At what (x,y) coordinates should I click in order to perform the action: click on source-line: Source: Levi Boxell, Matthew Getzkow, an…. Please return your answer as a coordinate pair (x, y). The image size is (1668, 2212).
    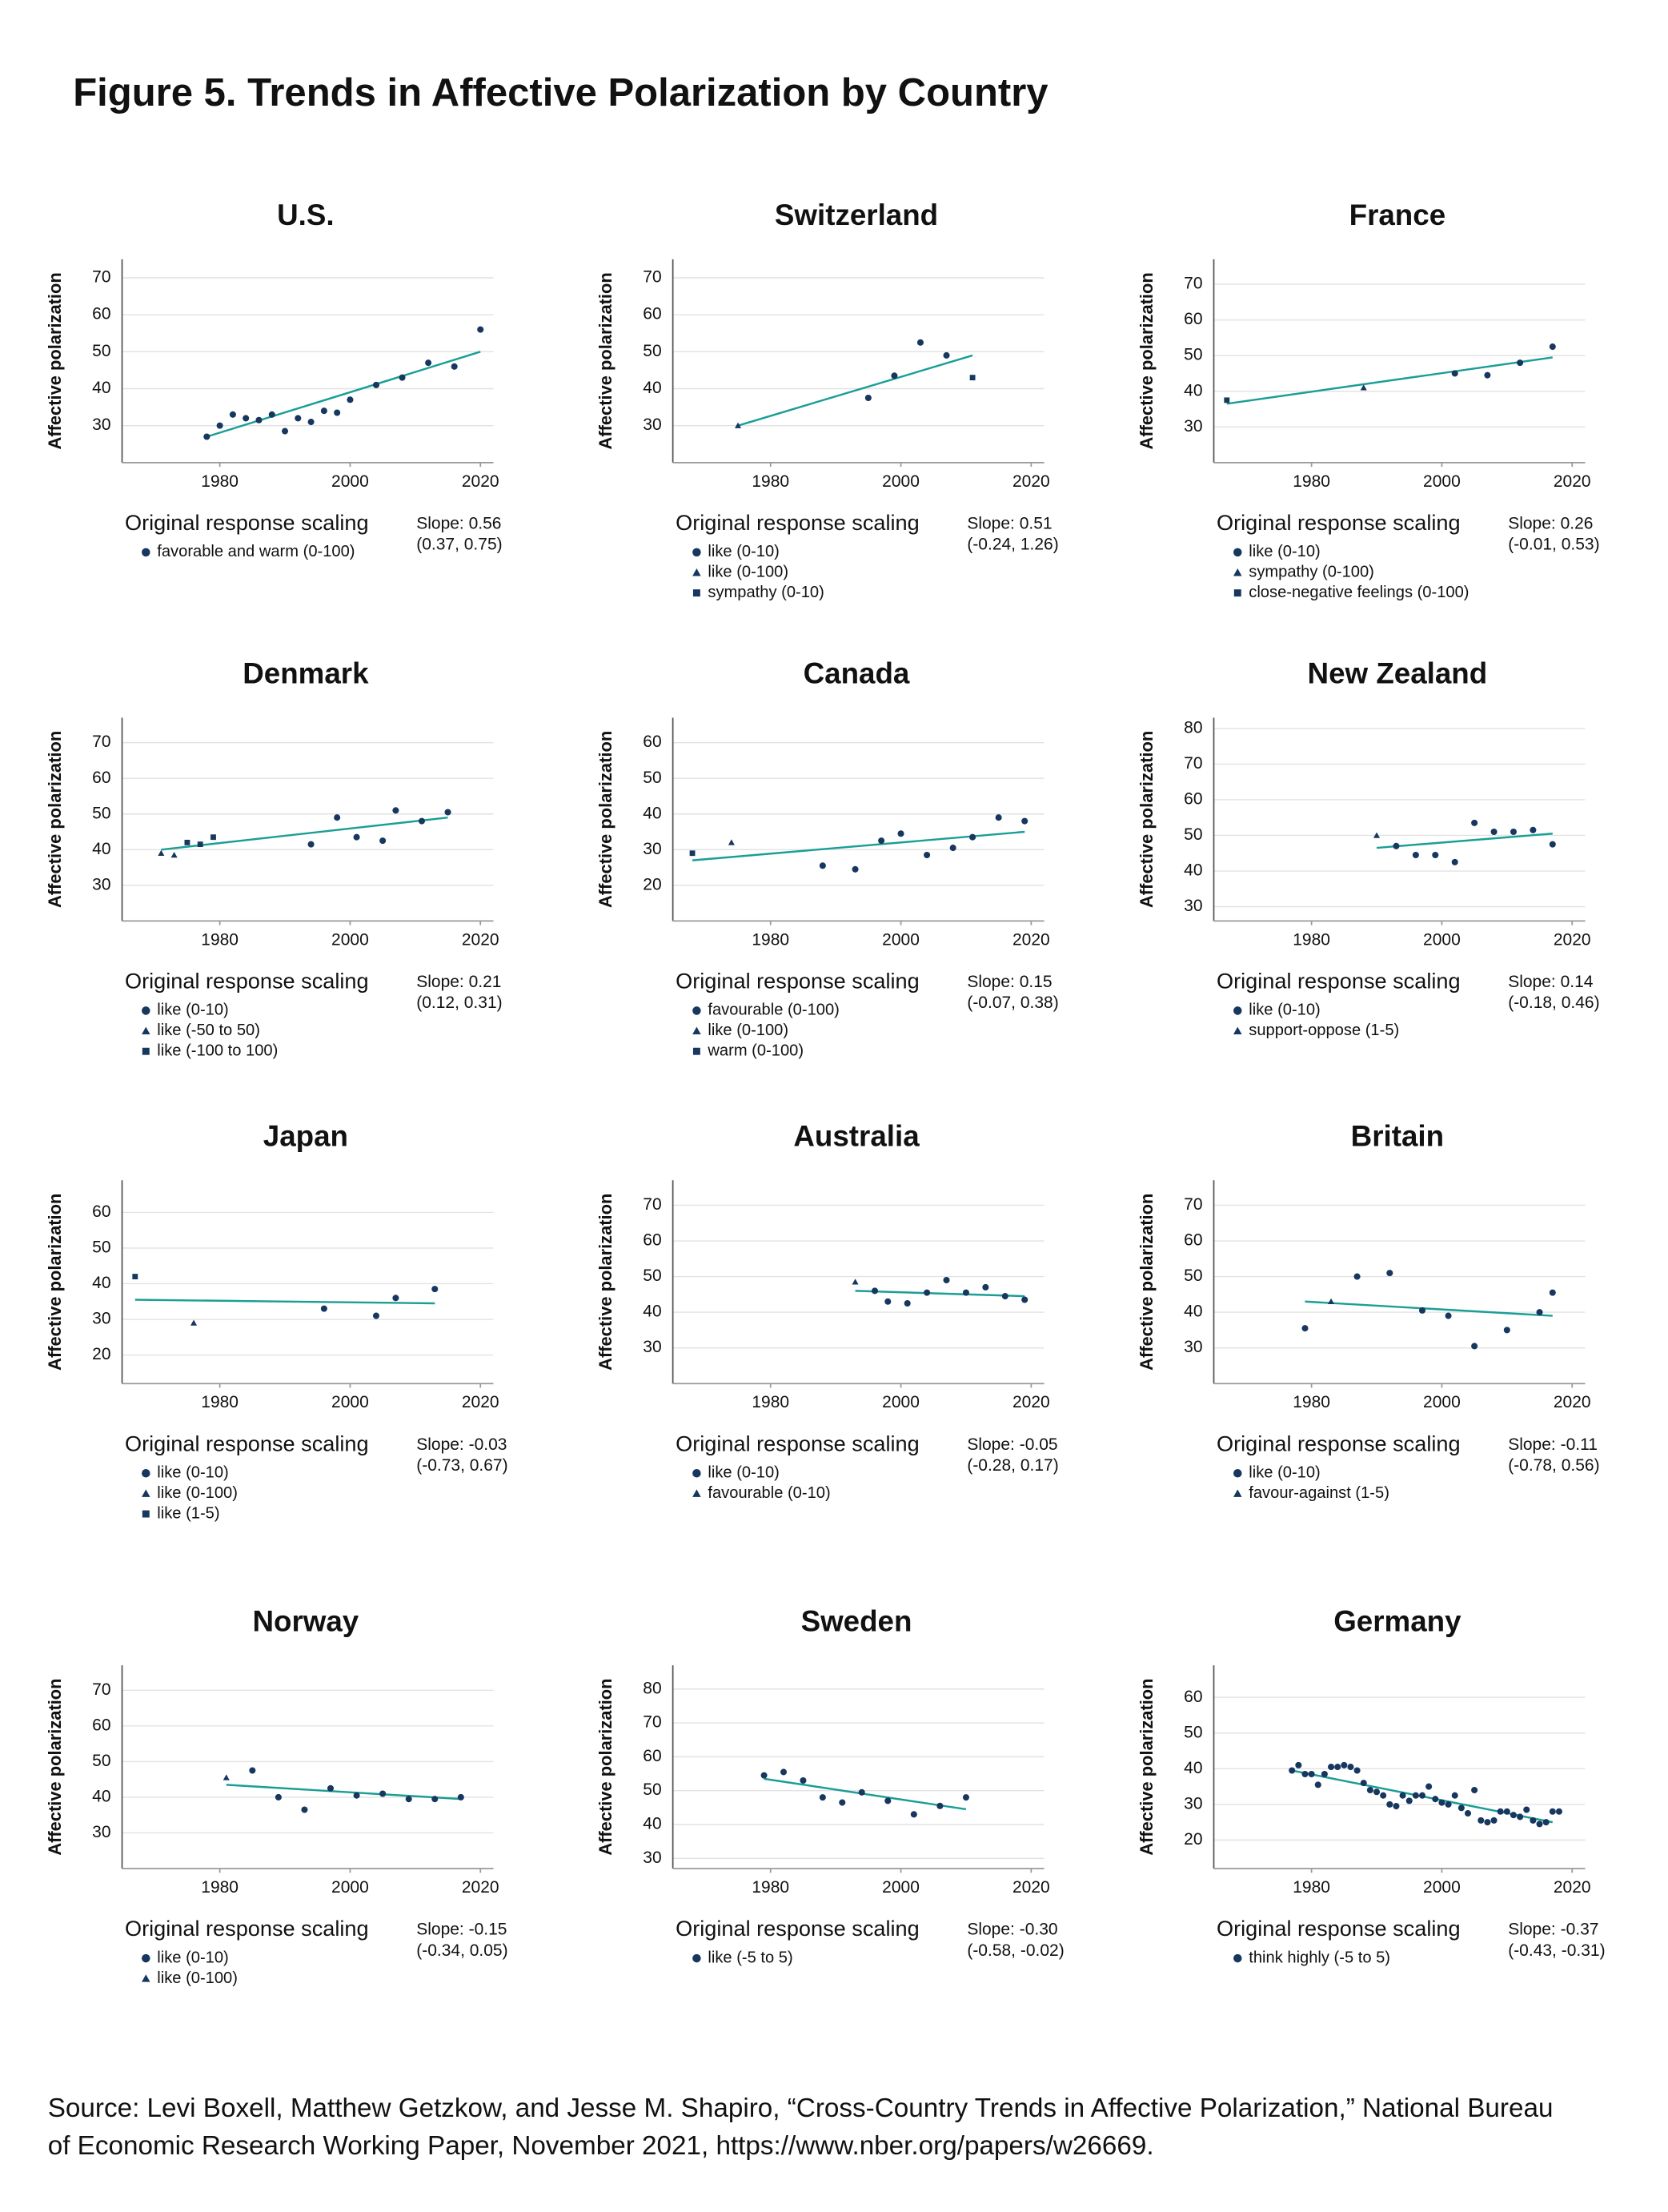
    Looking at the image, I should click on (801, 2109).